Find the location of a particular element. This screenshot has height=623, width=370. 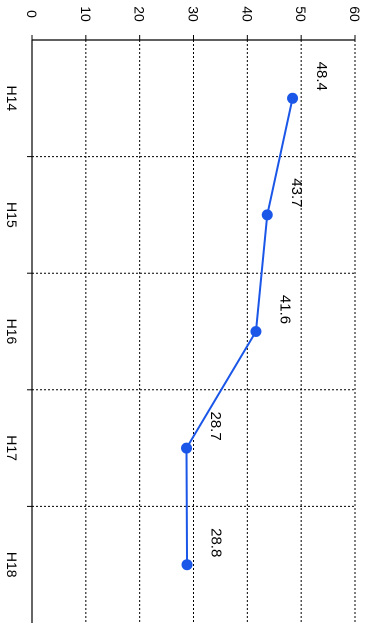

value-tick-label: 30 is located at coordinates (194, 14).